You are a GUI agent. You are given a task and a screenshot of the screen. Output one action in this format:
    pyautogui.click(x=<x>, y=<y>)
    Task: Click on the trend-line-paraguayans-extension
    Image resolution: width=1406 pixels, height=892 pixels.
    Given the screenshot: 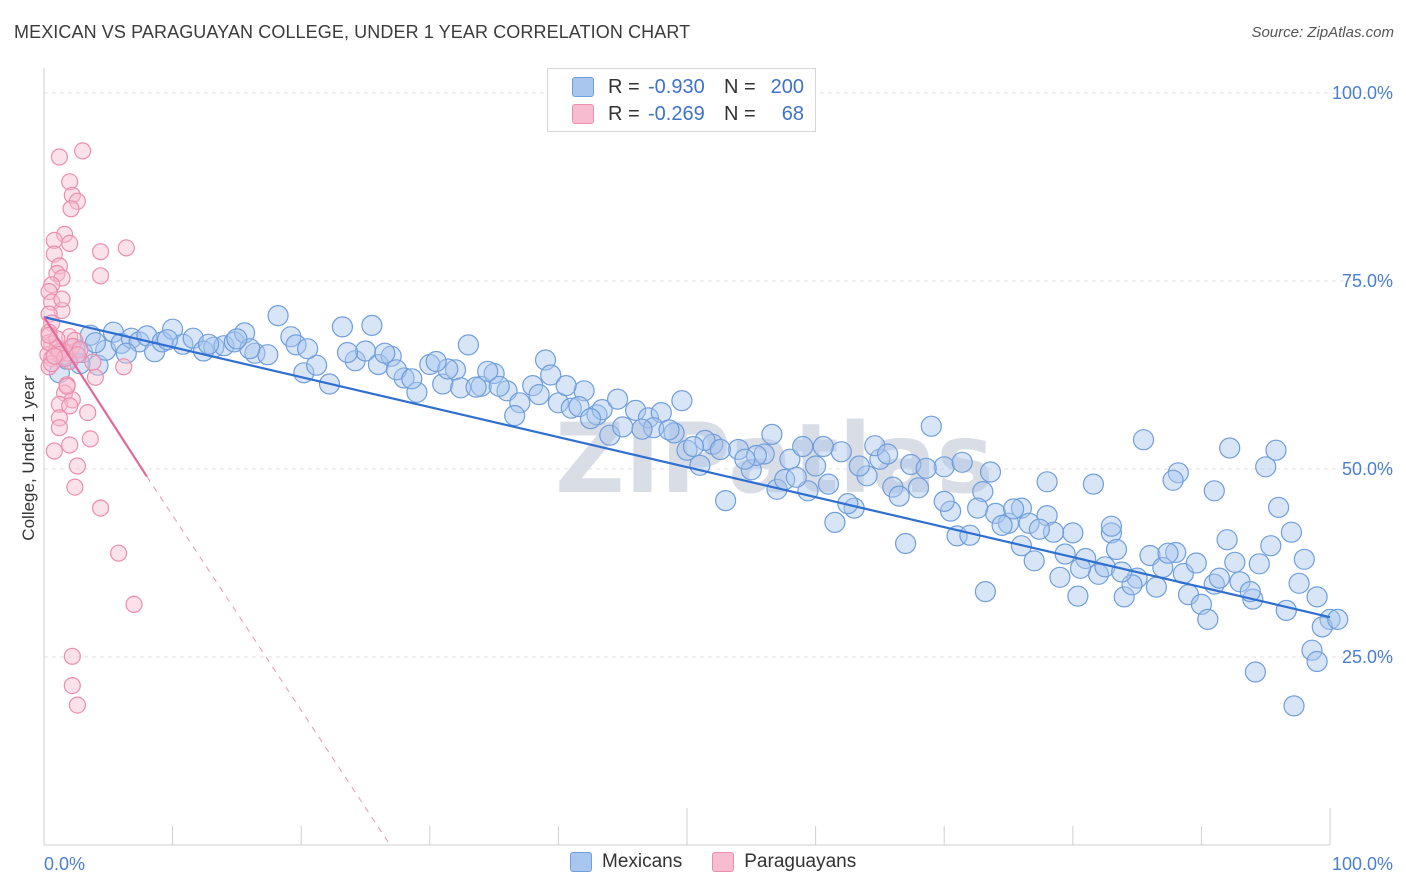 What is the action you would take?
    pyautogui.click(x=268, y=661)
    